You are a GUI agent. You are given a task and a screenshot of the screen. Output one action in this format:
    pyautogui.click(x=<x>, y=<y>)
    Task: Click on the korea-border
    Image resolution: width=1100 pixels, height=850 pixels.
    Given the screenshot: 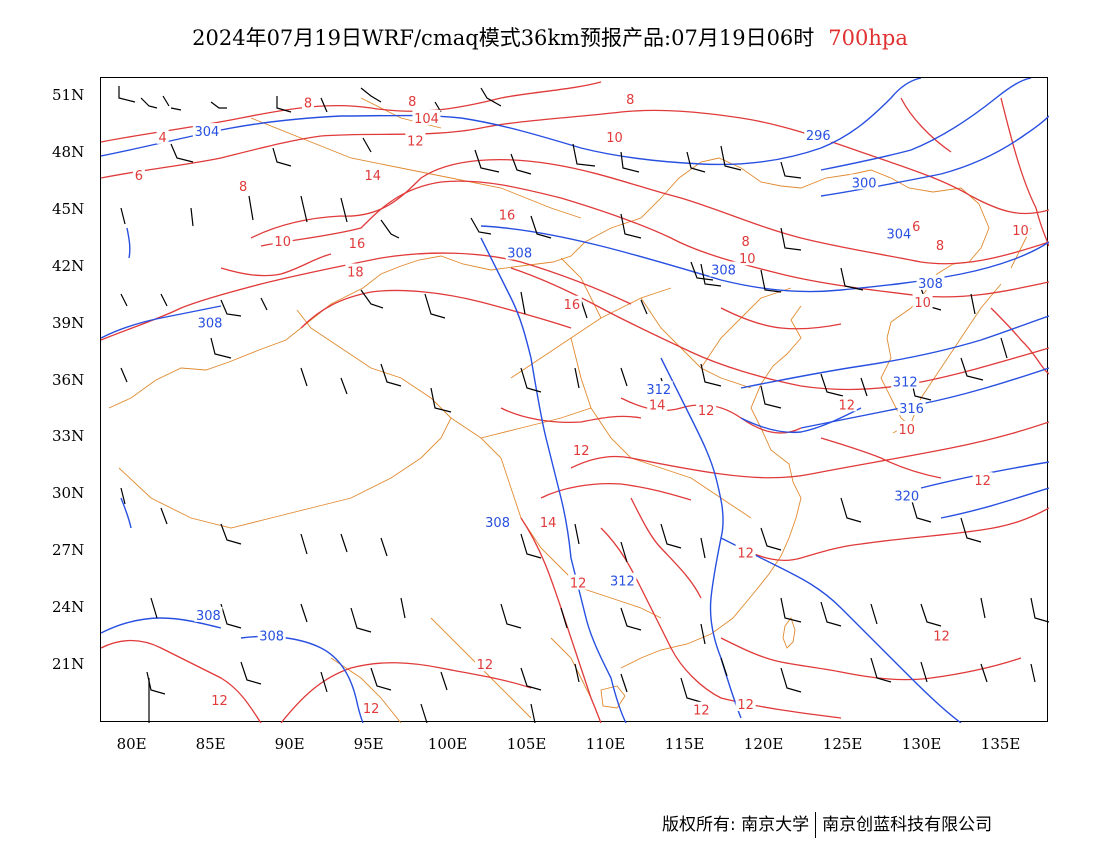 What is the action you would take?
    pyautogui.click(x=897, y=375)
    